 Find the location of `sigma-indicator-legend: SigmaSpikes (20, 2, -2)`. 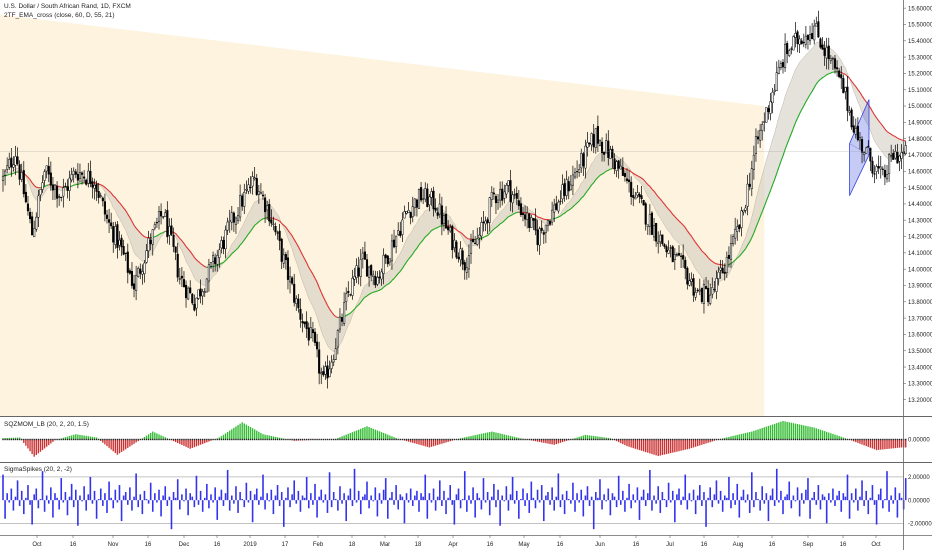

sigma-indicator-legend: SigmaSpikes (20, 2, -2) is located at coordinates (38, 469).